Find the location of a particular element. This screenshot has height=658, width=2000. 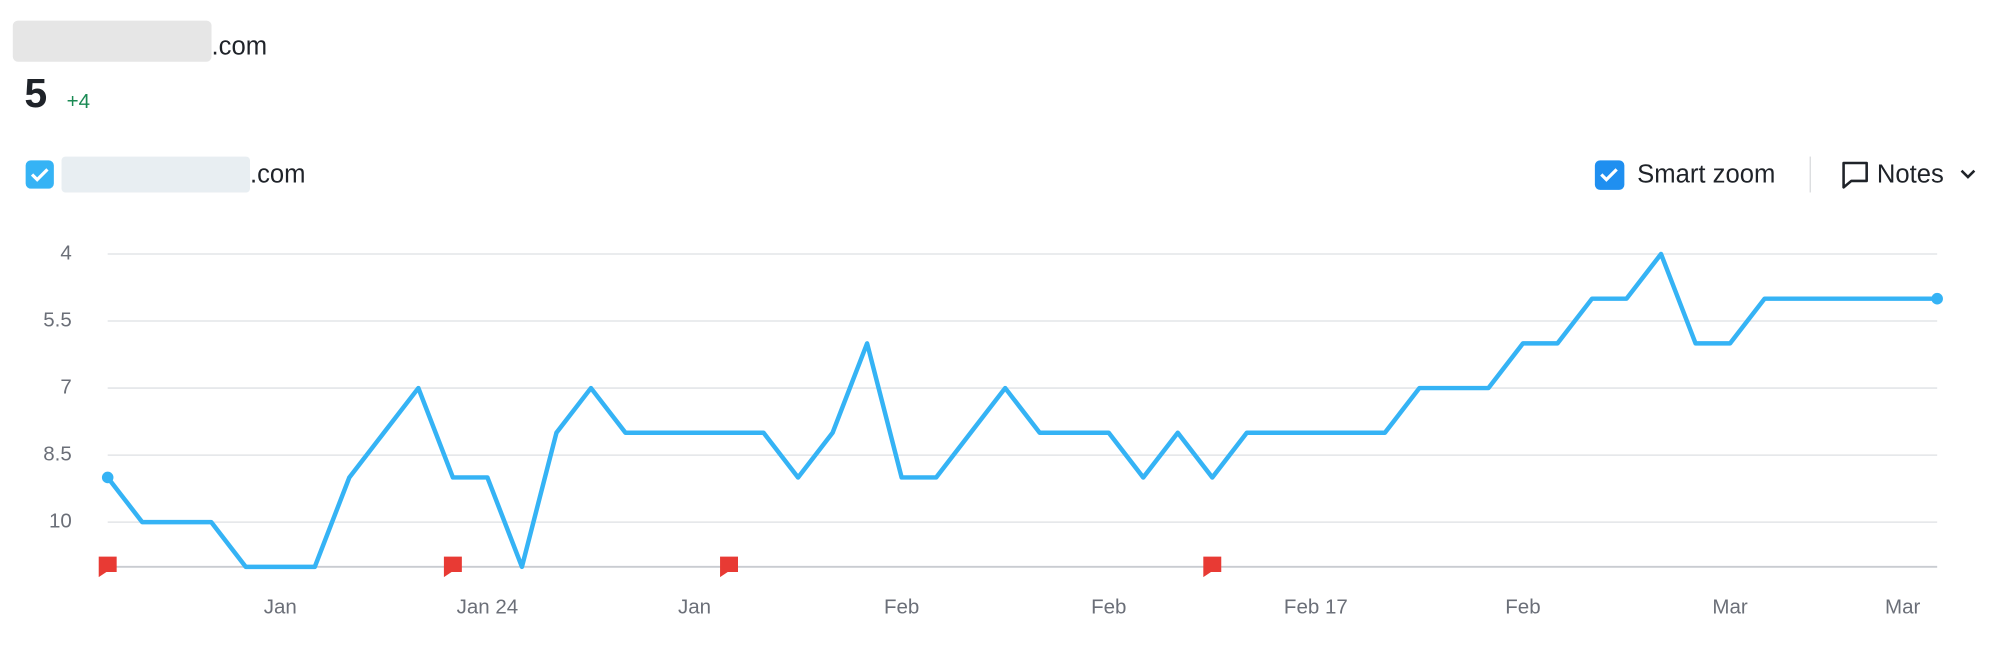

domain: .com is located at coordinates (240, 46).